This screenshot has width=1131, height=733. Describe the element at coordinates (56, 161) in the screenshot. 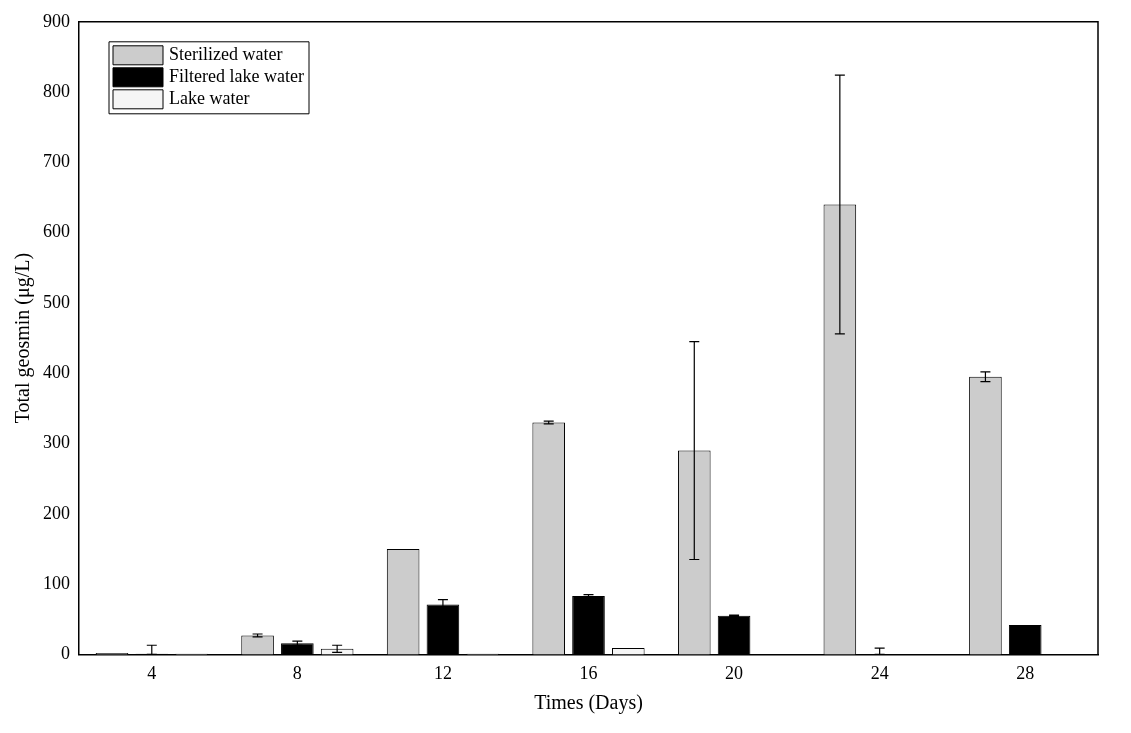

I see `y-tick-label: 700` at that location.